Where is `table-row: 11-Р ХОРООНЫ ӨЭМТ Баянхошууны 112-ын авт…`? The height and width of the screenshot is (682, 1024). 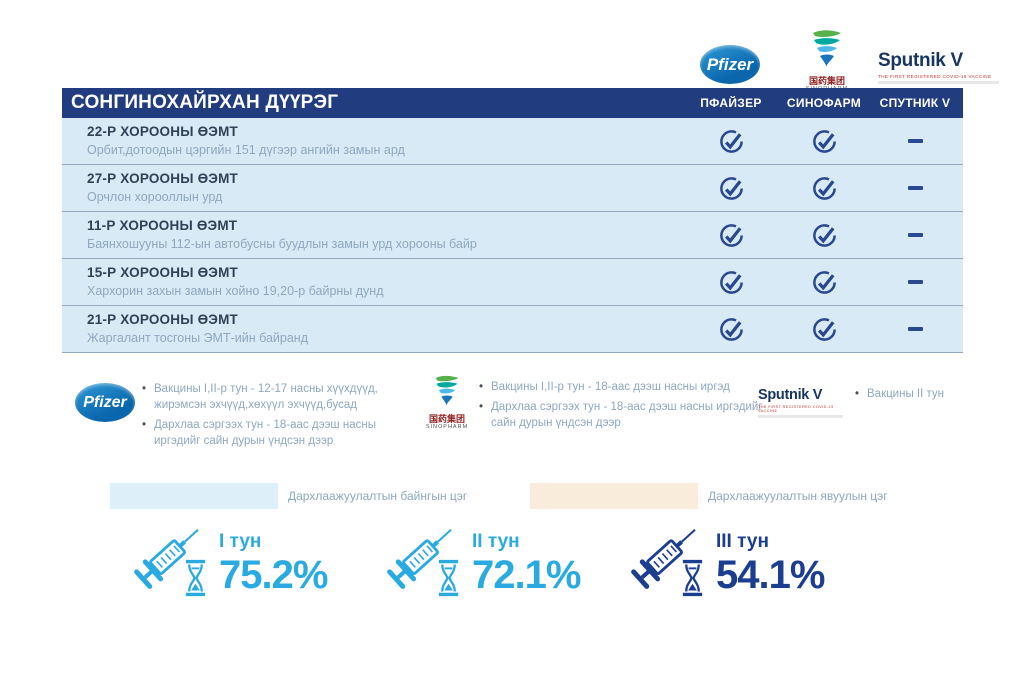
table-row: 11-Р ХОРООНЫ ӨЭМТ Баянхошууны 112-ын авт… is located at coordinates (512, 235).